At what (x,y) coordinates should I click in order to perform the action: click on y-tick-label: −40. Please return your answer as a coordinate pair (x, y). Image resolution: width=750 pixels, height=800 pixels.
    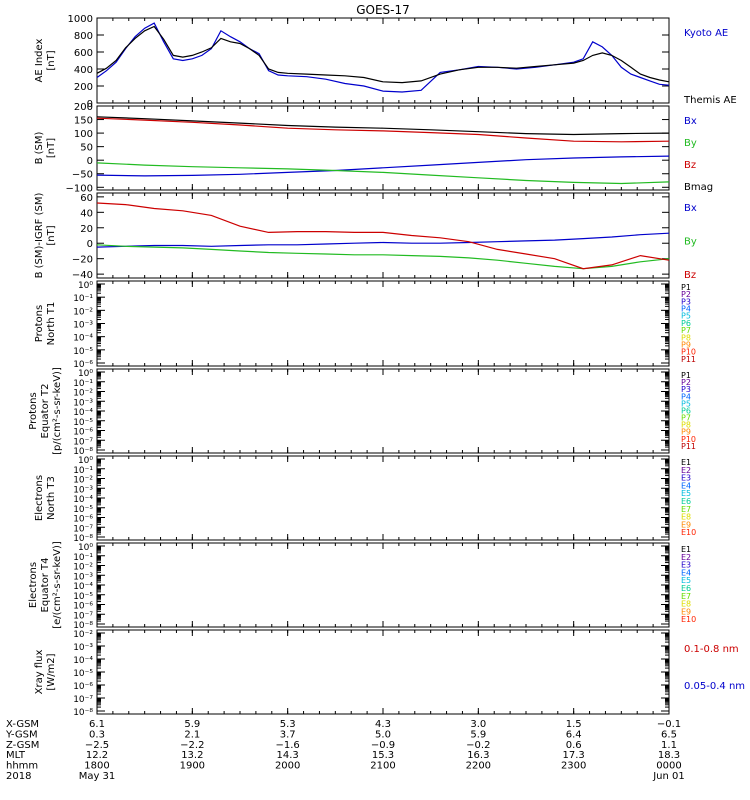
    Looking at the image, I should click on (82, 275).